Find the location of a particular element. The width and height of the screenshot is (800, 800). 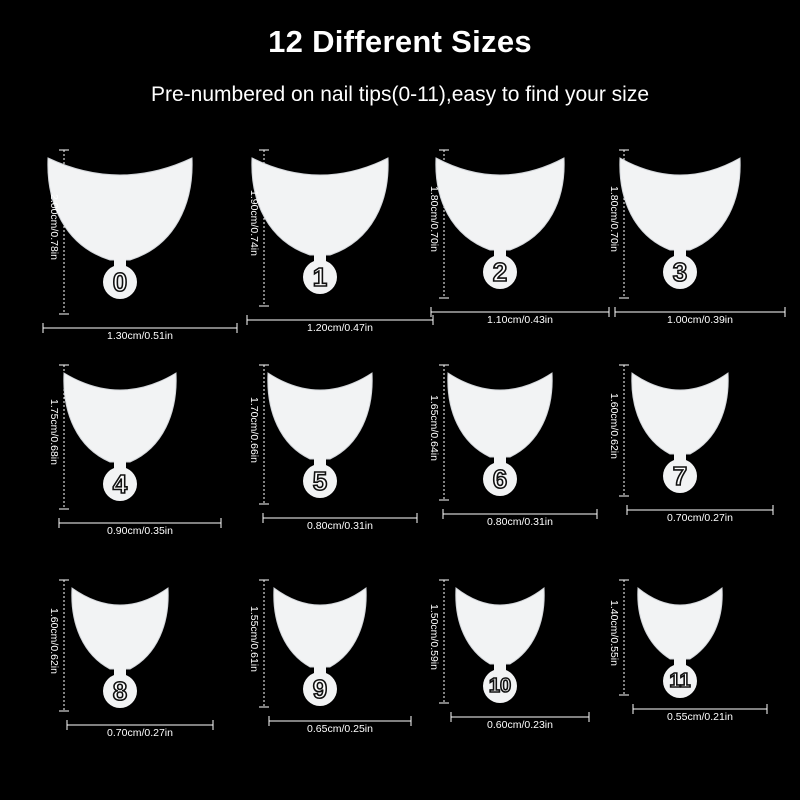

tip-number: 2 is located at coordinates (500, 272).